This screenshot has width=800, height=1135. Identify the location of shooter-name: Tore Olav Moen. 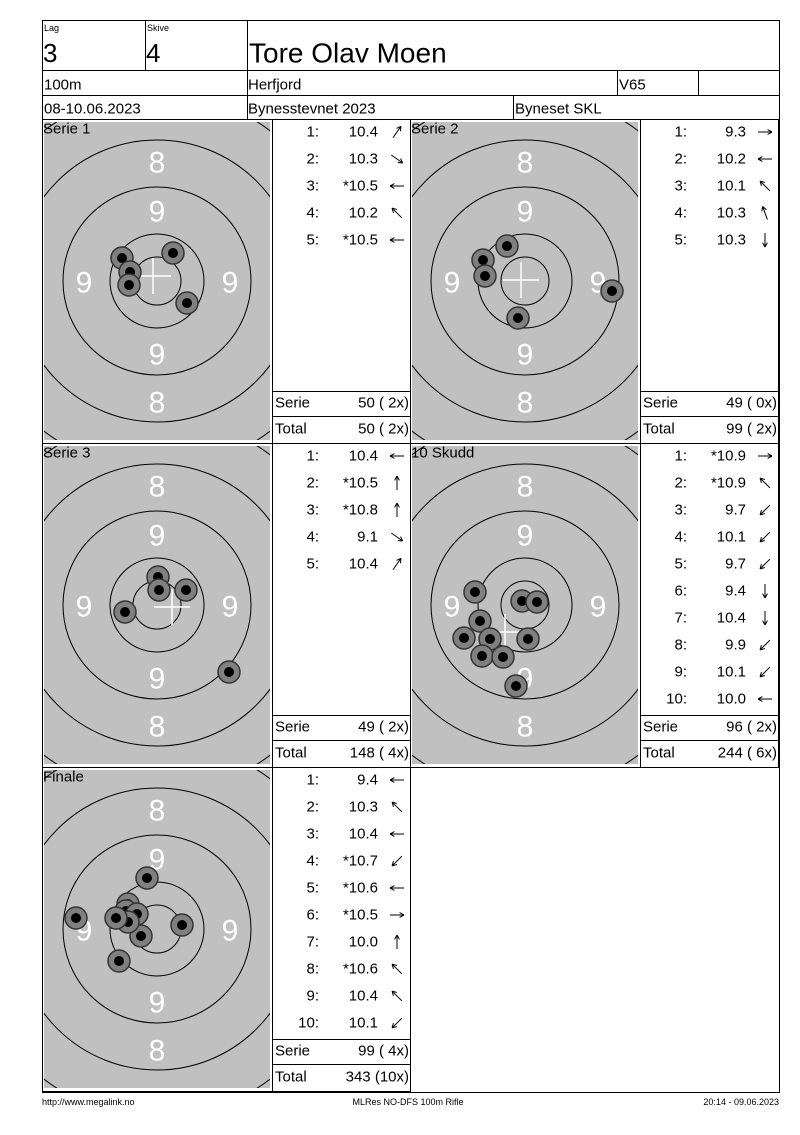
(348, 53).